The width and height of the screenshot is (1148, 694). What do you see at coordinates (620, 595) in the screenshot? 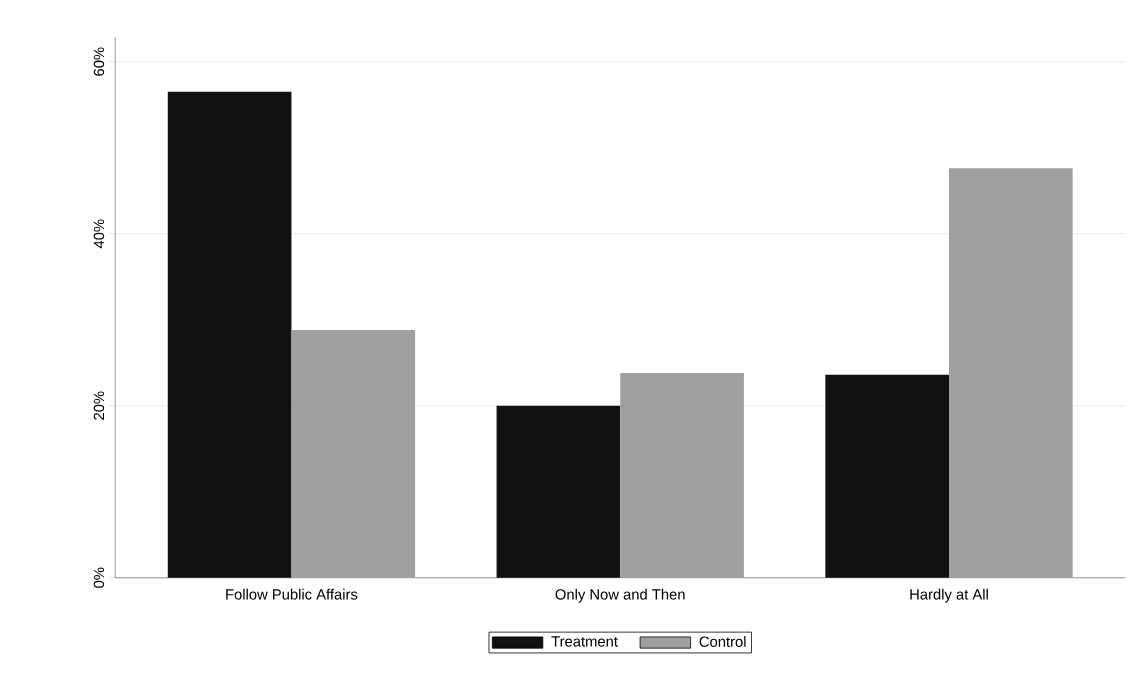
I see `x-tick-label: Only Now and Then` at bounding box center [620, 595].